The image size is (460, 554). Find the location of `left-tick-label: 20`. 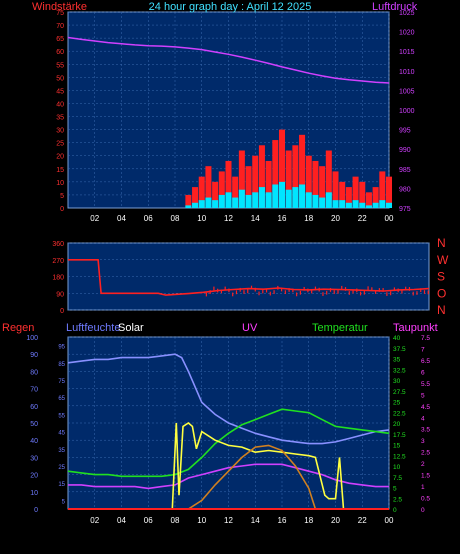

left-tick-label: 20 is located at coordinates (34, 476).